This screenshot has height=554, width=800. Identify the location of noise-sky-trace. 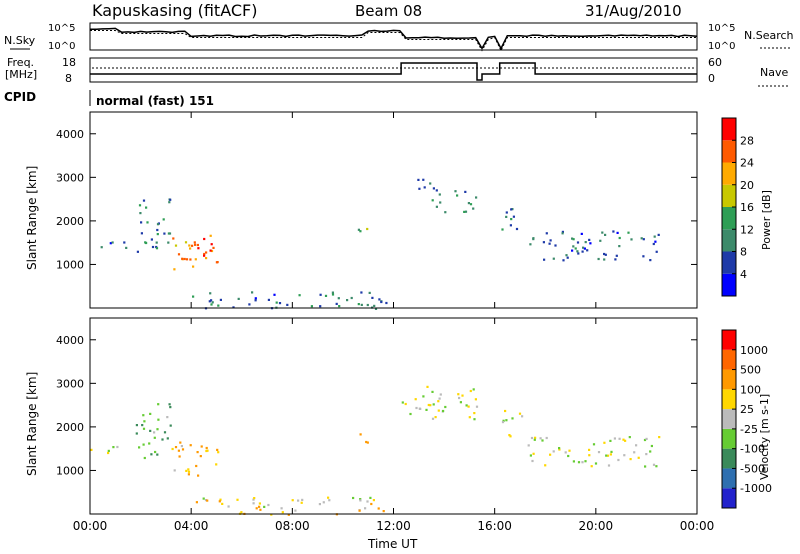
(393, 39).